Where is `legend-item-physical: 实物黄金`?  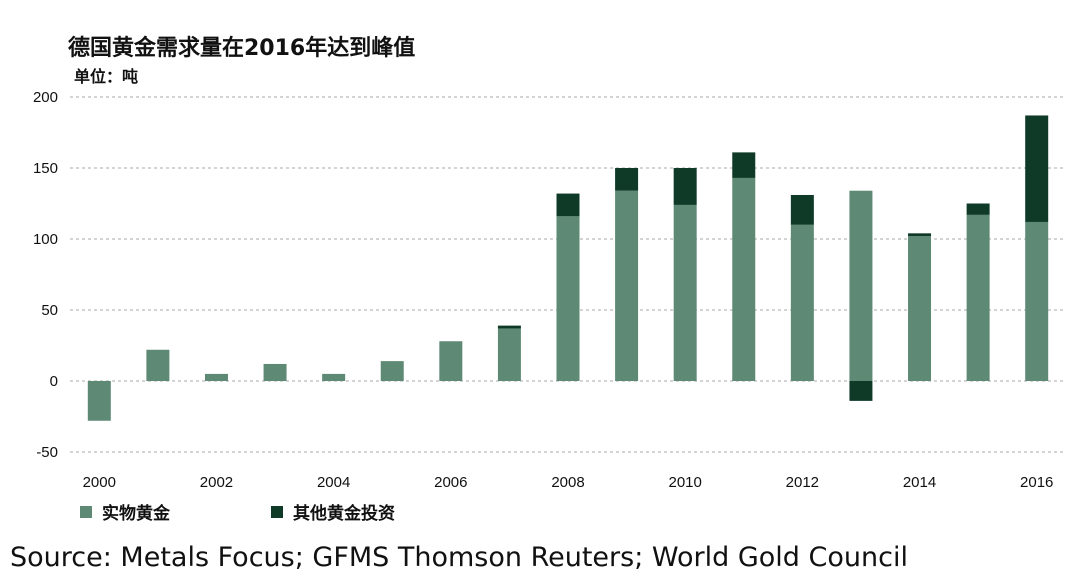
legend-item-physical: 实物黄金 is located at coordinates (125, 511).